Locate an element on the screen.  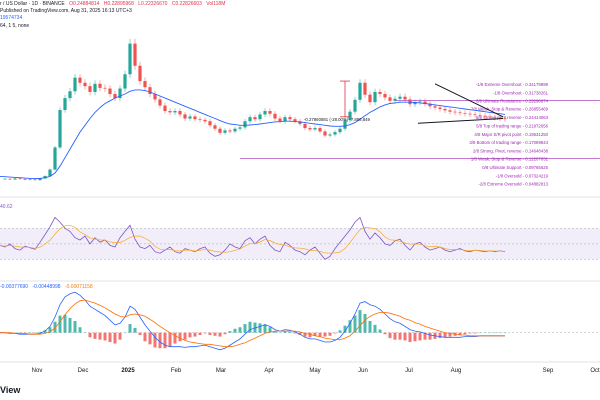
macd-v2: -0.00448998 is located at coordinates (46, 287).